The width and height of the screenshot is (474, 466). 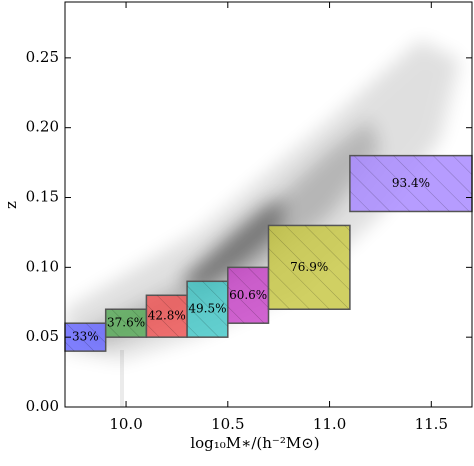 I want to click on region-label: 93.4%, so click(x=411, y=183).